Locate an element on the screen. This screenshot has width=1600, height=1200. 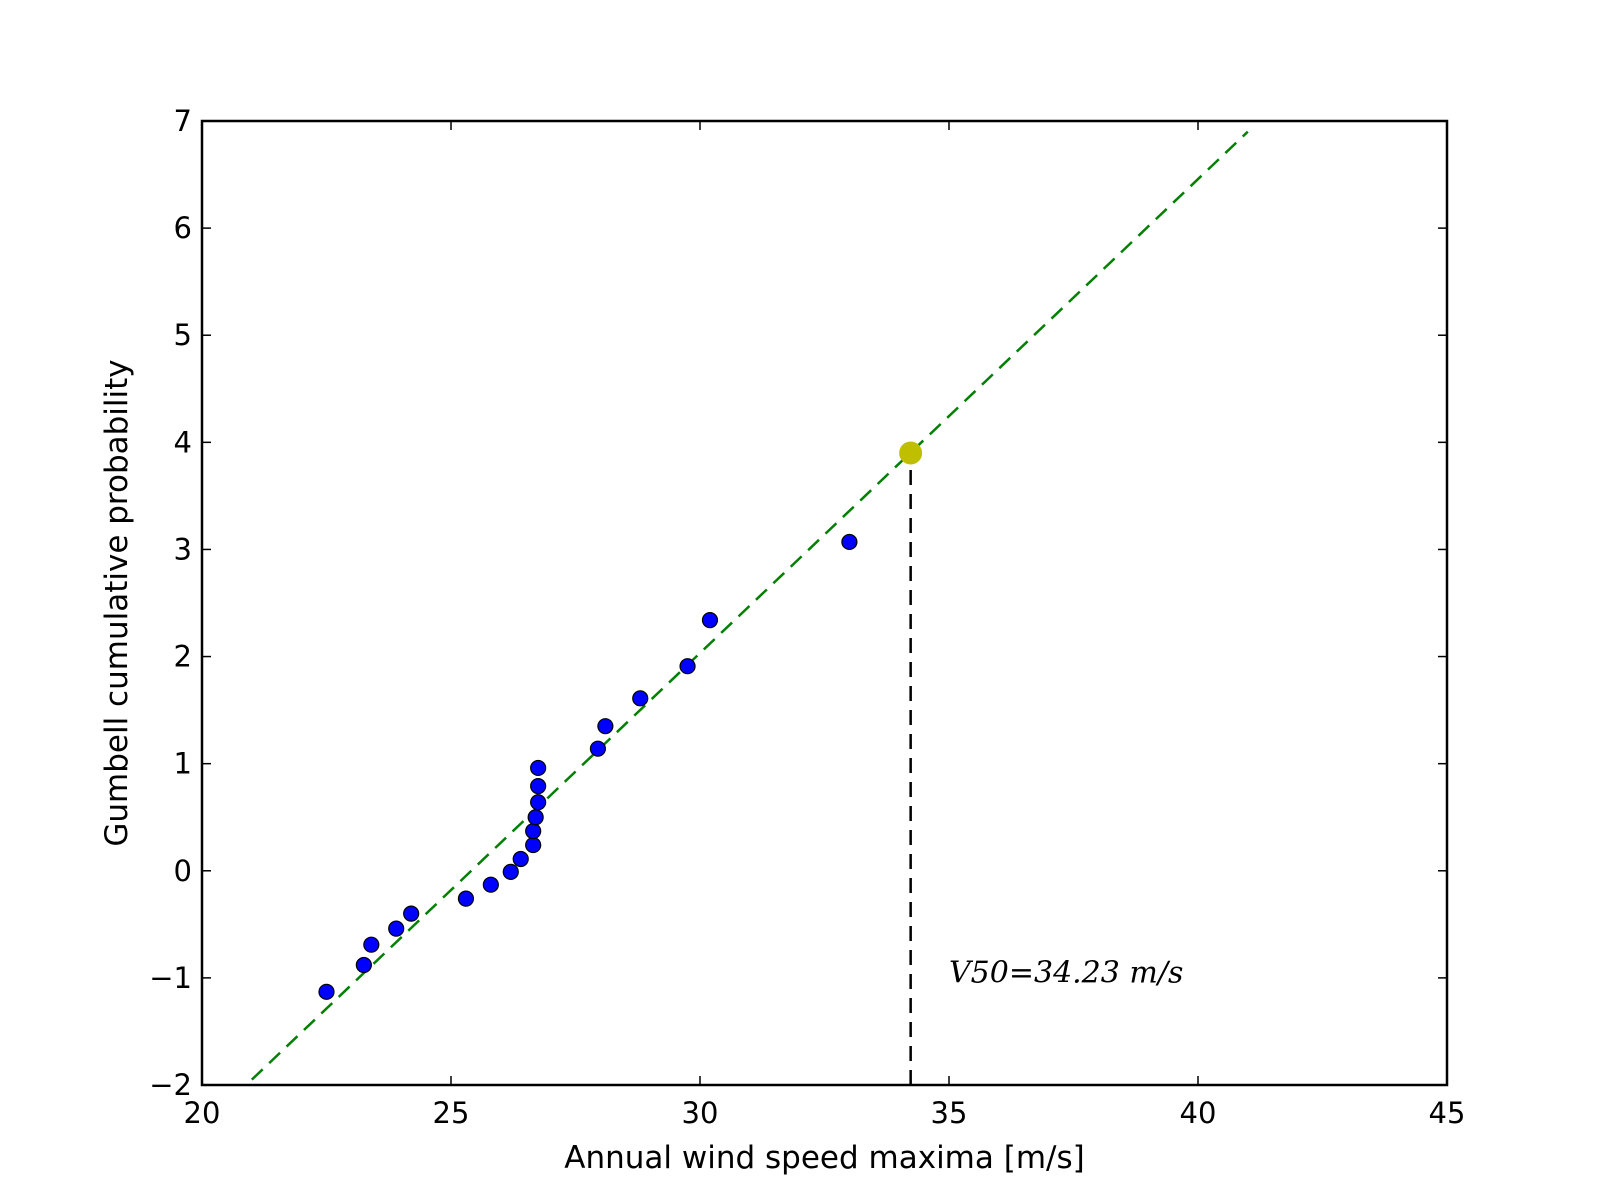
y-tick-label: 1 is located at coordinates (183, 764).